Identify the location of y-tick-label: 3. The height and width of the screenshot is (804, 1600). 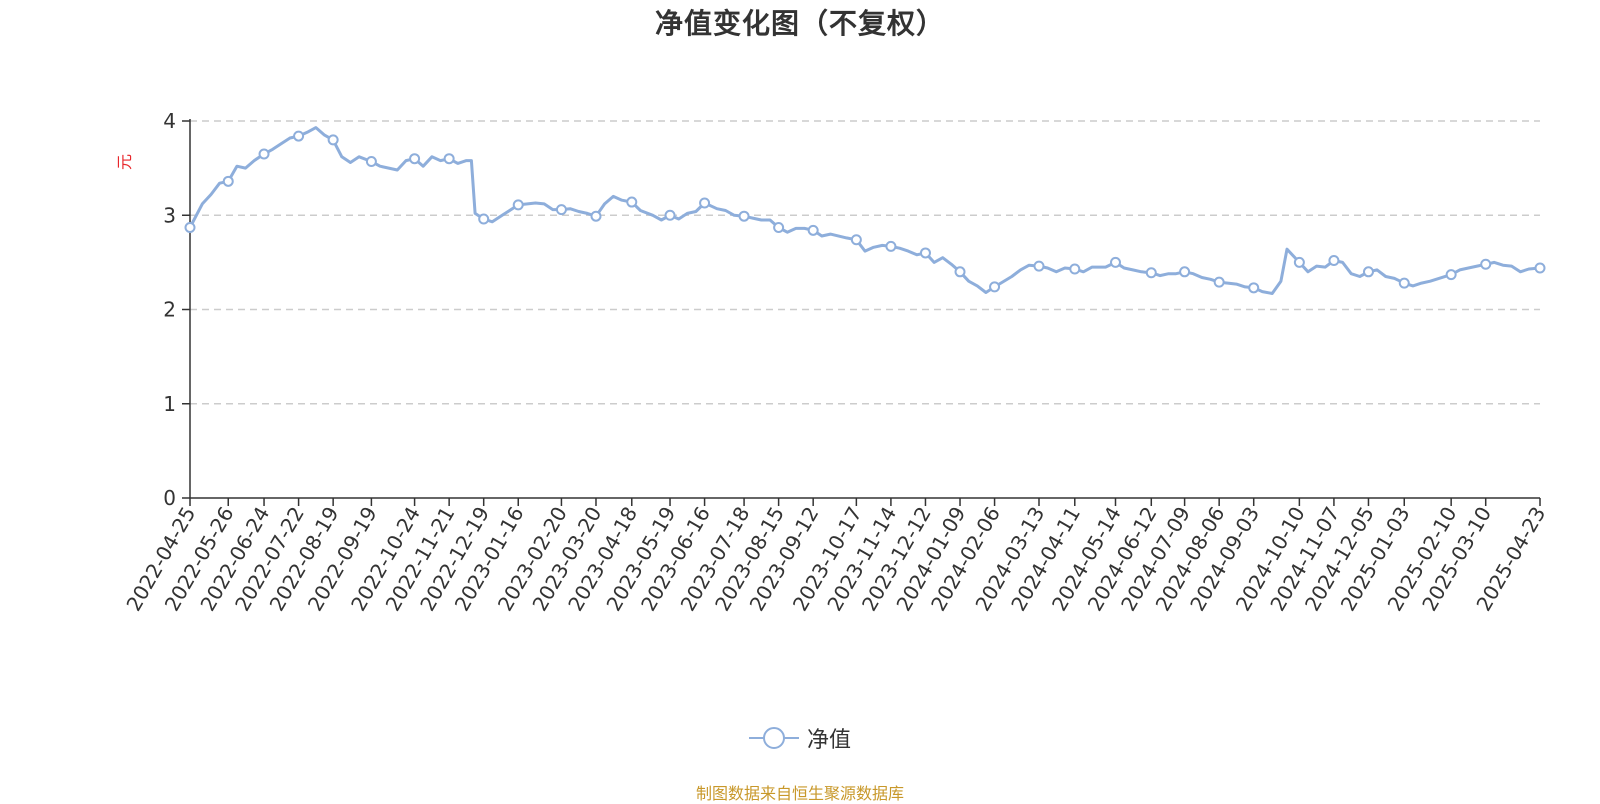
(169, 215).